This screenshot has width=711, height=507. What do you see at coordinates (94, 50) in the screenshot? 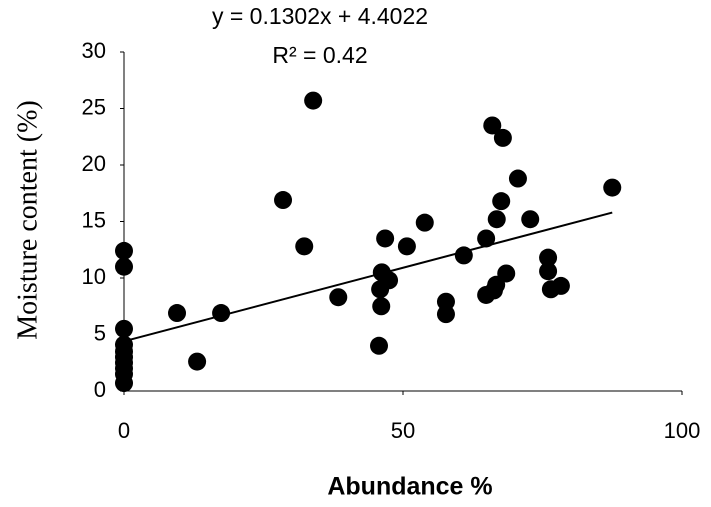
I see `y-tick-label: 30` at bounding box center [94, 50].